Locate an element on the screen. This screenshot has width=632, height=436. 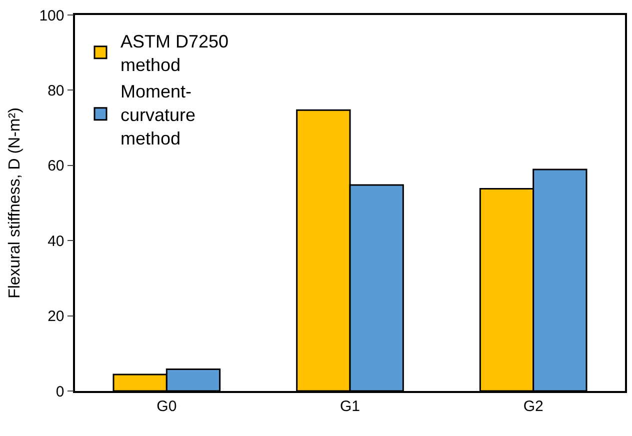
y-tick-label: 100 is located at coordinates (51, 15).